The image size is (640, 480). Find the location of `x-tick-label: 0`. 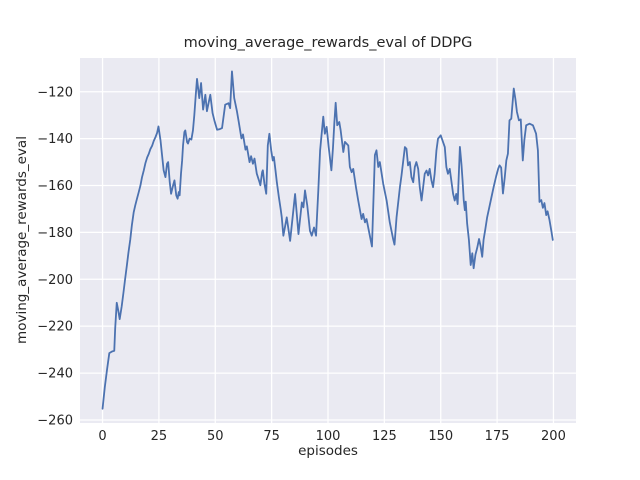

x-tick-label: 0 is located at coordinates (102, 436).